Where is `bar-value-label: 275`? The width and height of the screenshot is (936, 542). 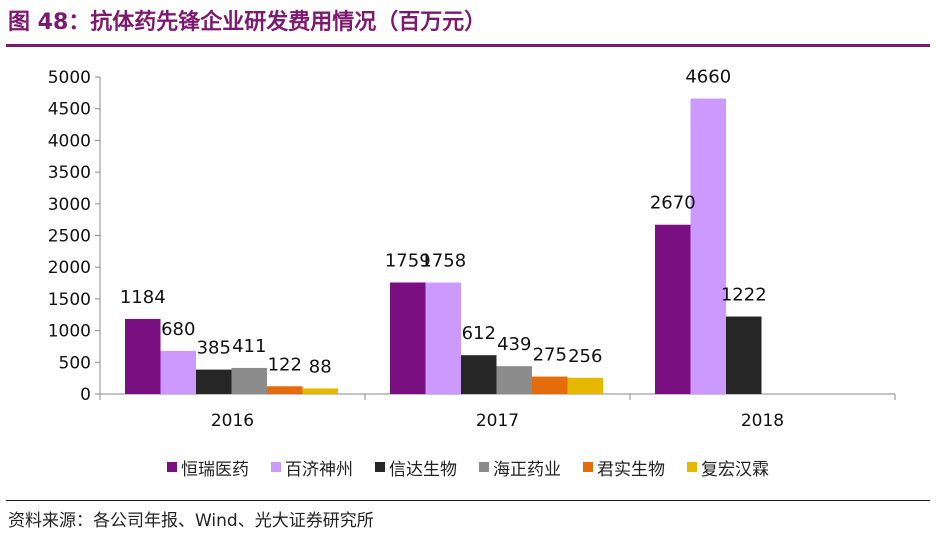 bar-value-label: 275 is located at coordinates (550, 355).